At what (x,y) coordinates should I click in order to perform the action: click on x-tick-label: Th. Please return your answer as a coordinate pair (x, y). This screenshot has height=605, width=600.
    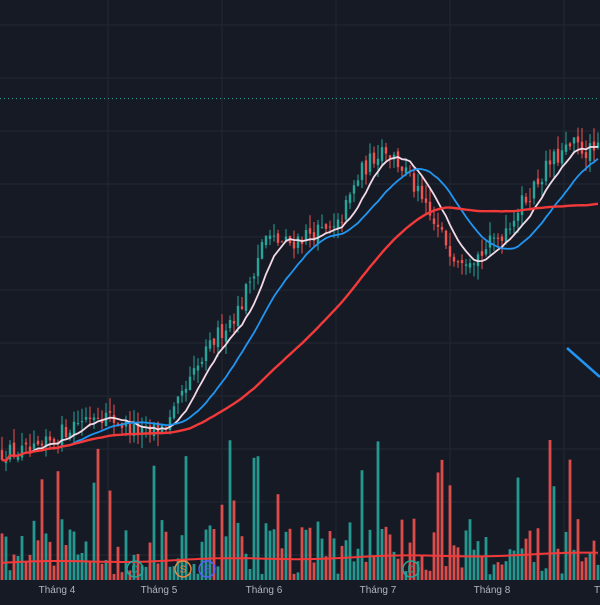
    Looking at the image, I should click on (597, 590).